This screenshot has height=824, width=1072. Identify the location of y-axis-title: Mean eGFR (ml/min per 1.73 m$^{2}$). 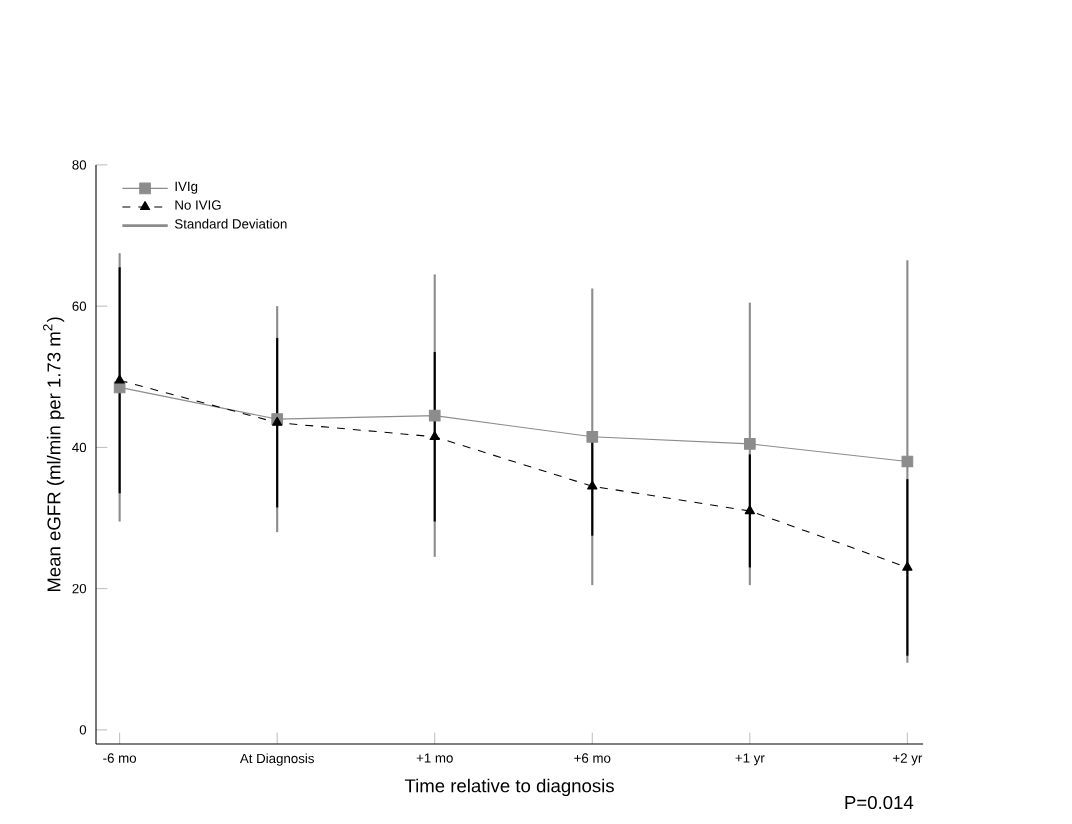
(54, 454).